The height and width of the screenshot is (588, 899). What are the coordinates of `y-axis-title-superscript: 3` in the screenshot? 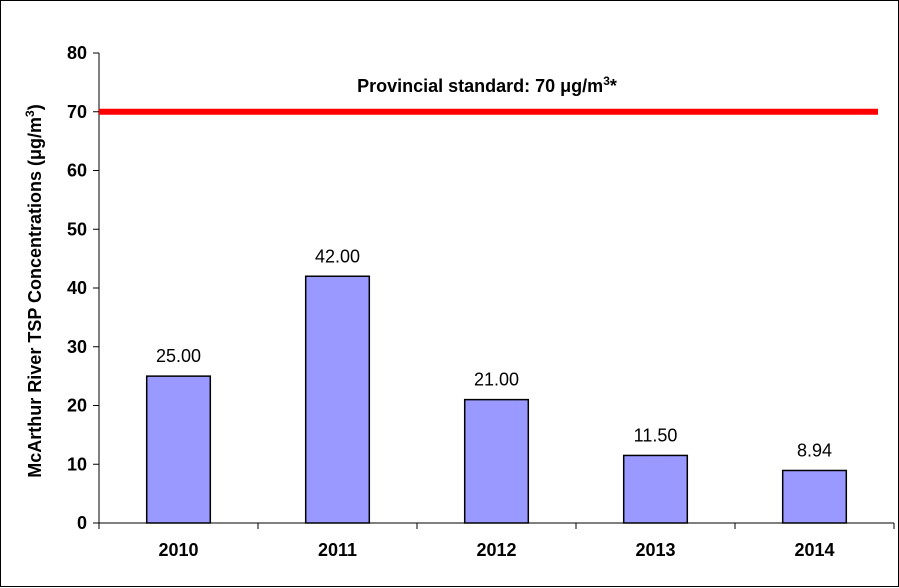 It's located at (30, 113).